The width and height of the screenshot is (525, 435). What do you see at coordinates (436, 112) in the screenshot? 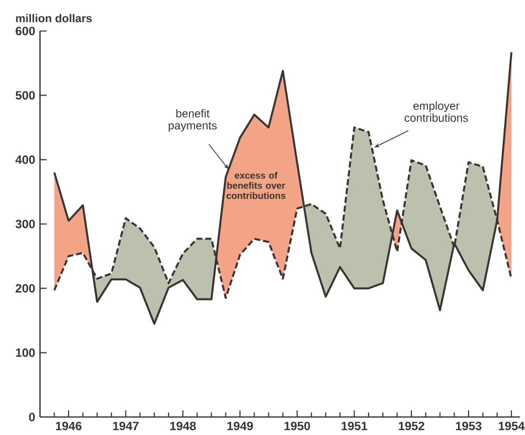
I see `annotation: employer contributions` at bounding box center [436, 112].